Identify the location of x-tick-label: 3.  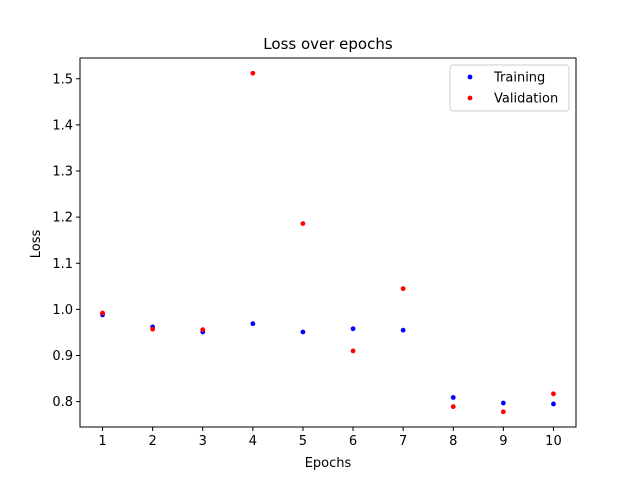
(203, 441).